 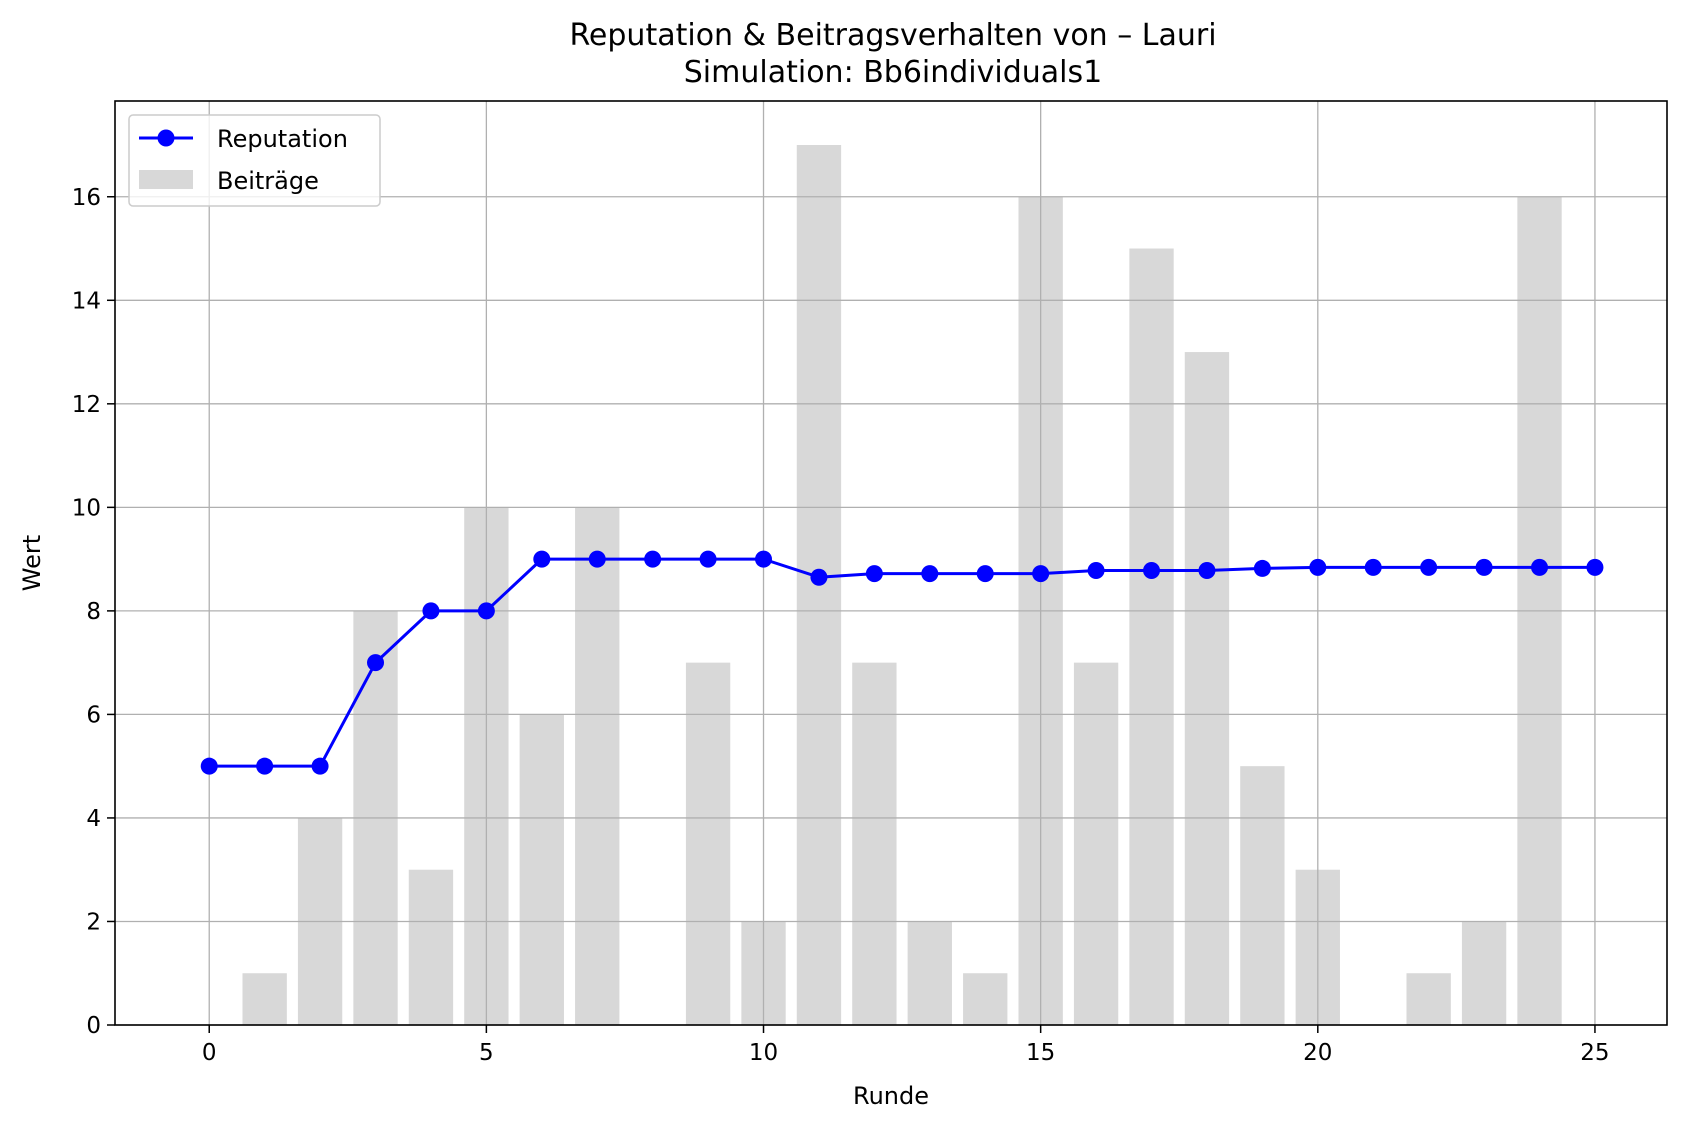 What do you see at coordinates (32, 563) in the screenshot?
I see `y-axis-label: Wert` at bounding box center [32, 563].